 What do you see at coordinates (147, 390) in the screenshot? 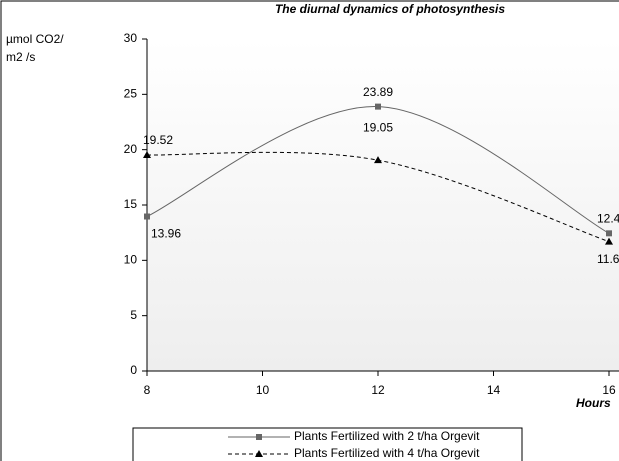
I see `x-tick-label: 8` at bounding box center [147, 390].